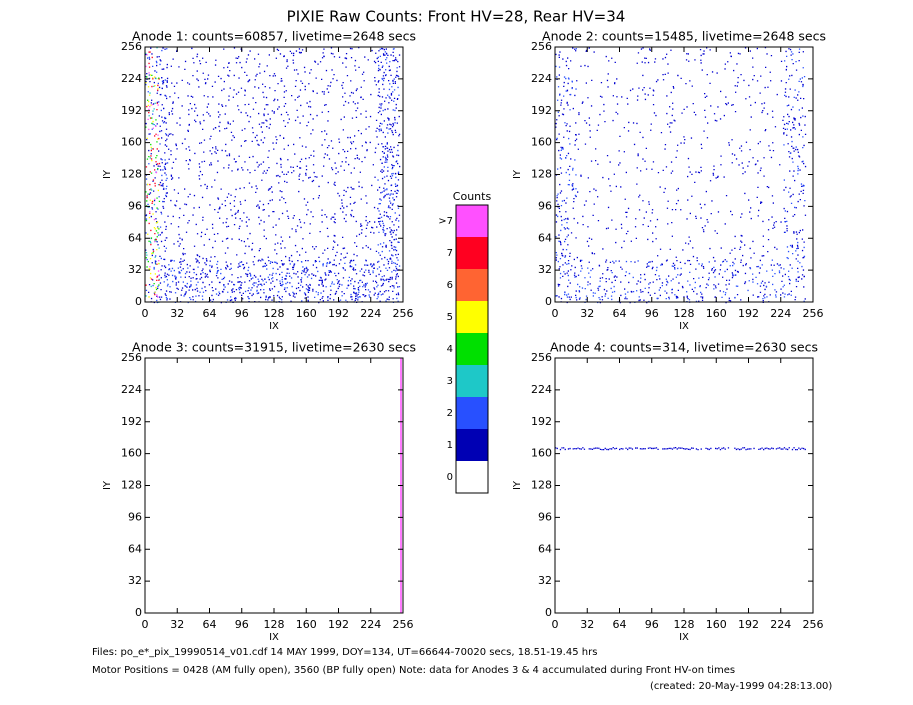 This screenshot has width=913, height=705. I want to click on footer-created: (created: 20-May-1999 04:28:13.00), so click(741, 686).